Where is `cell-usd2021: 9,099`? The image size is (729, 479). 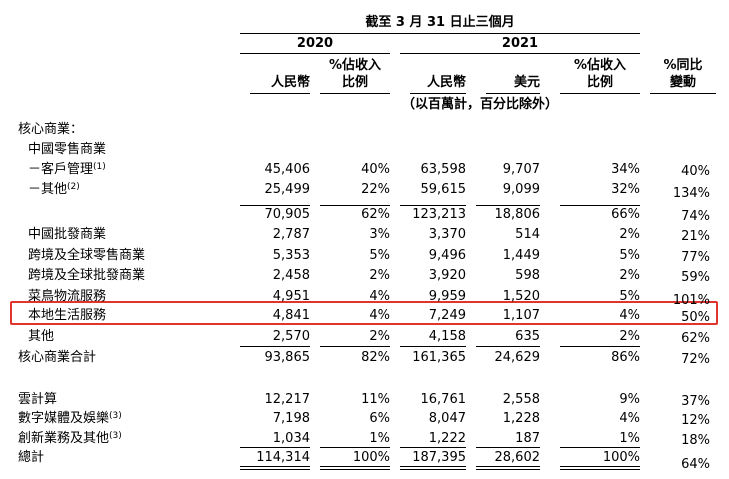
cell-usd2021: 9,099 is located at coordinates (521, 189).